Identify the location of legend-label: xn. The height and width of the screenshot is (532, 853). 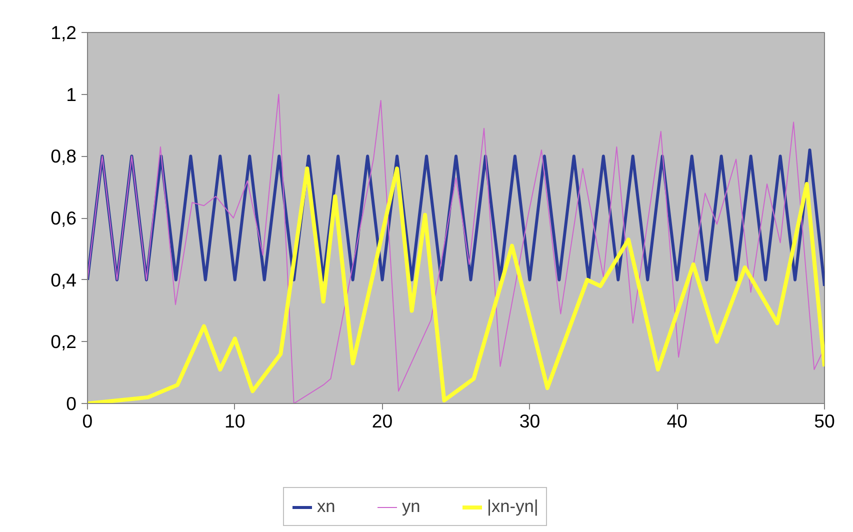
(326, 506).